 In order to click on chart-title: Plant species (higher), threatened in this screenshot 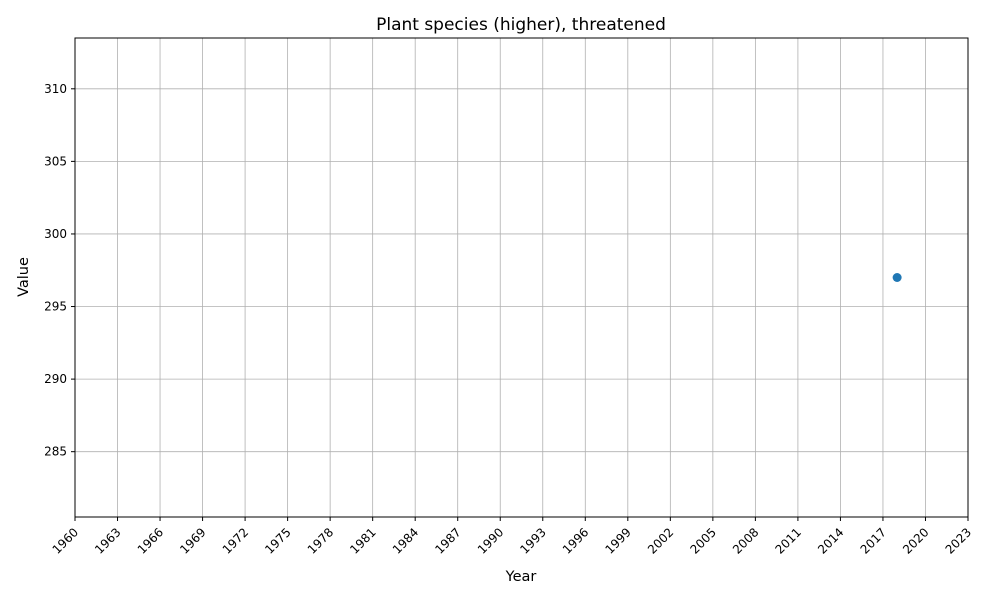, I will do `click(521, 25)`.